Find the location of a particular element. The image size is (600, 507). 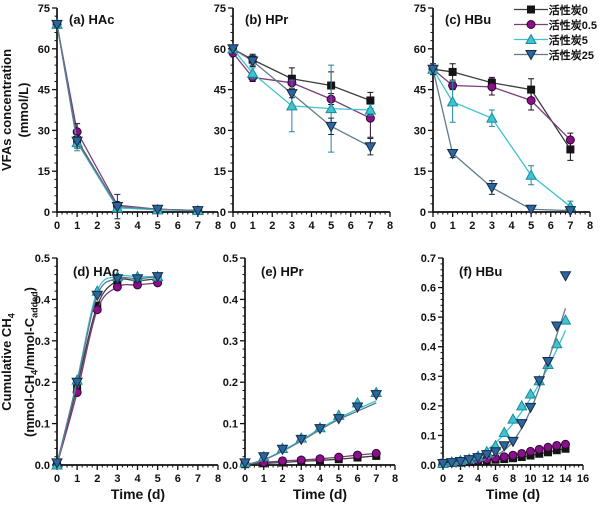

x-tick-label: 16 is located at coordinates (583, 479).